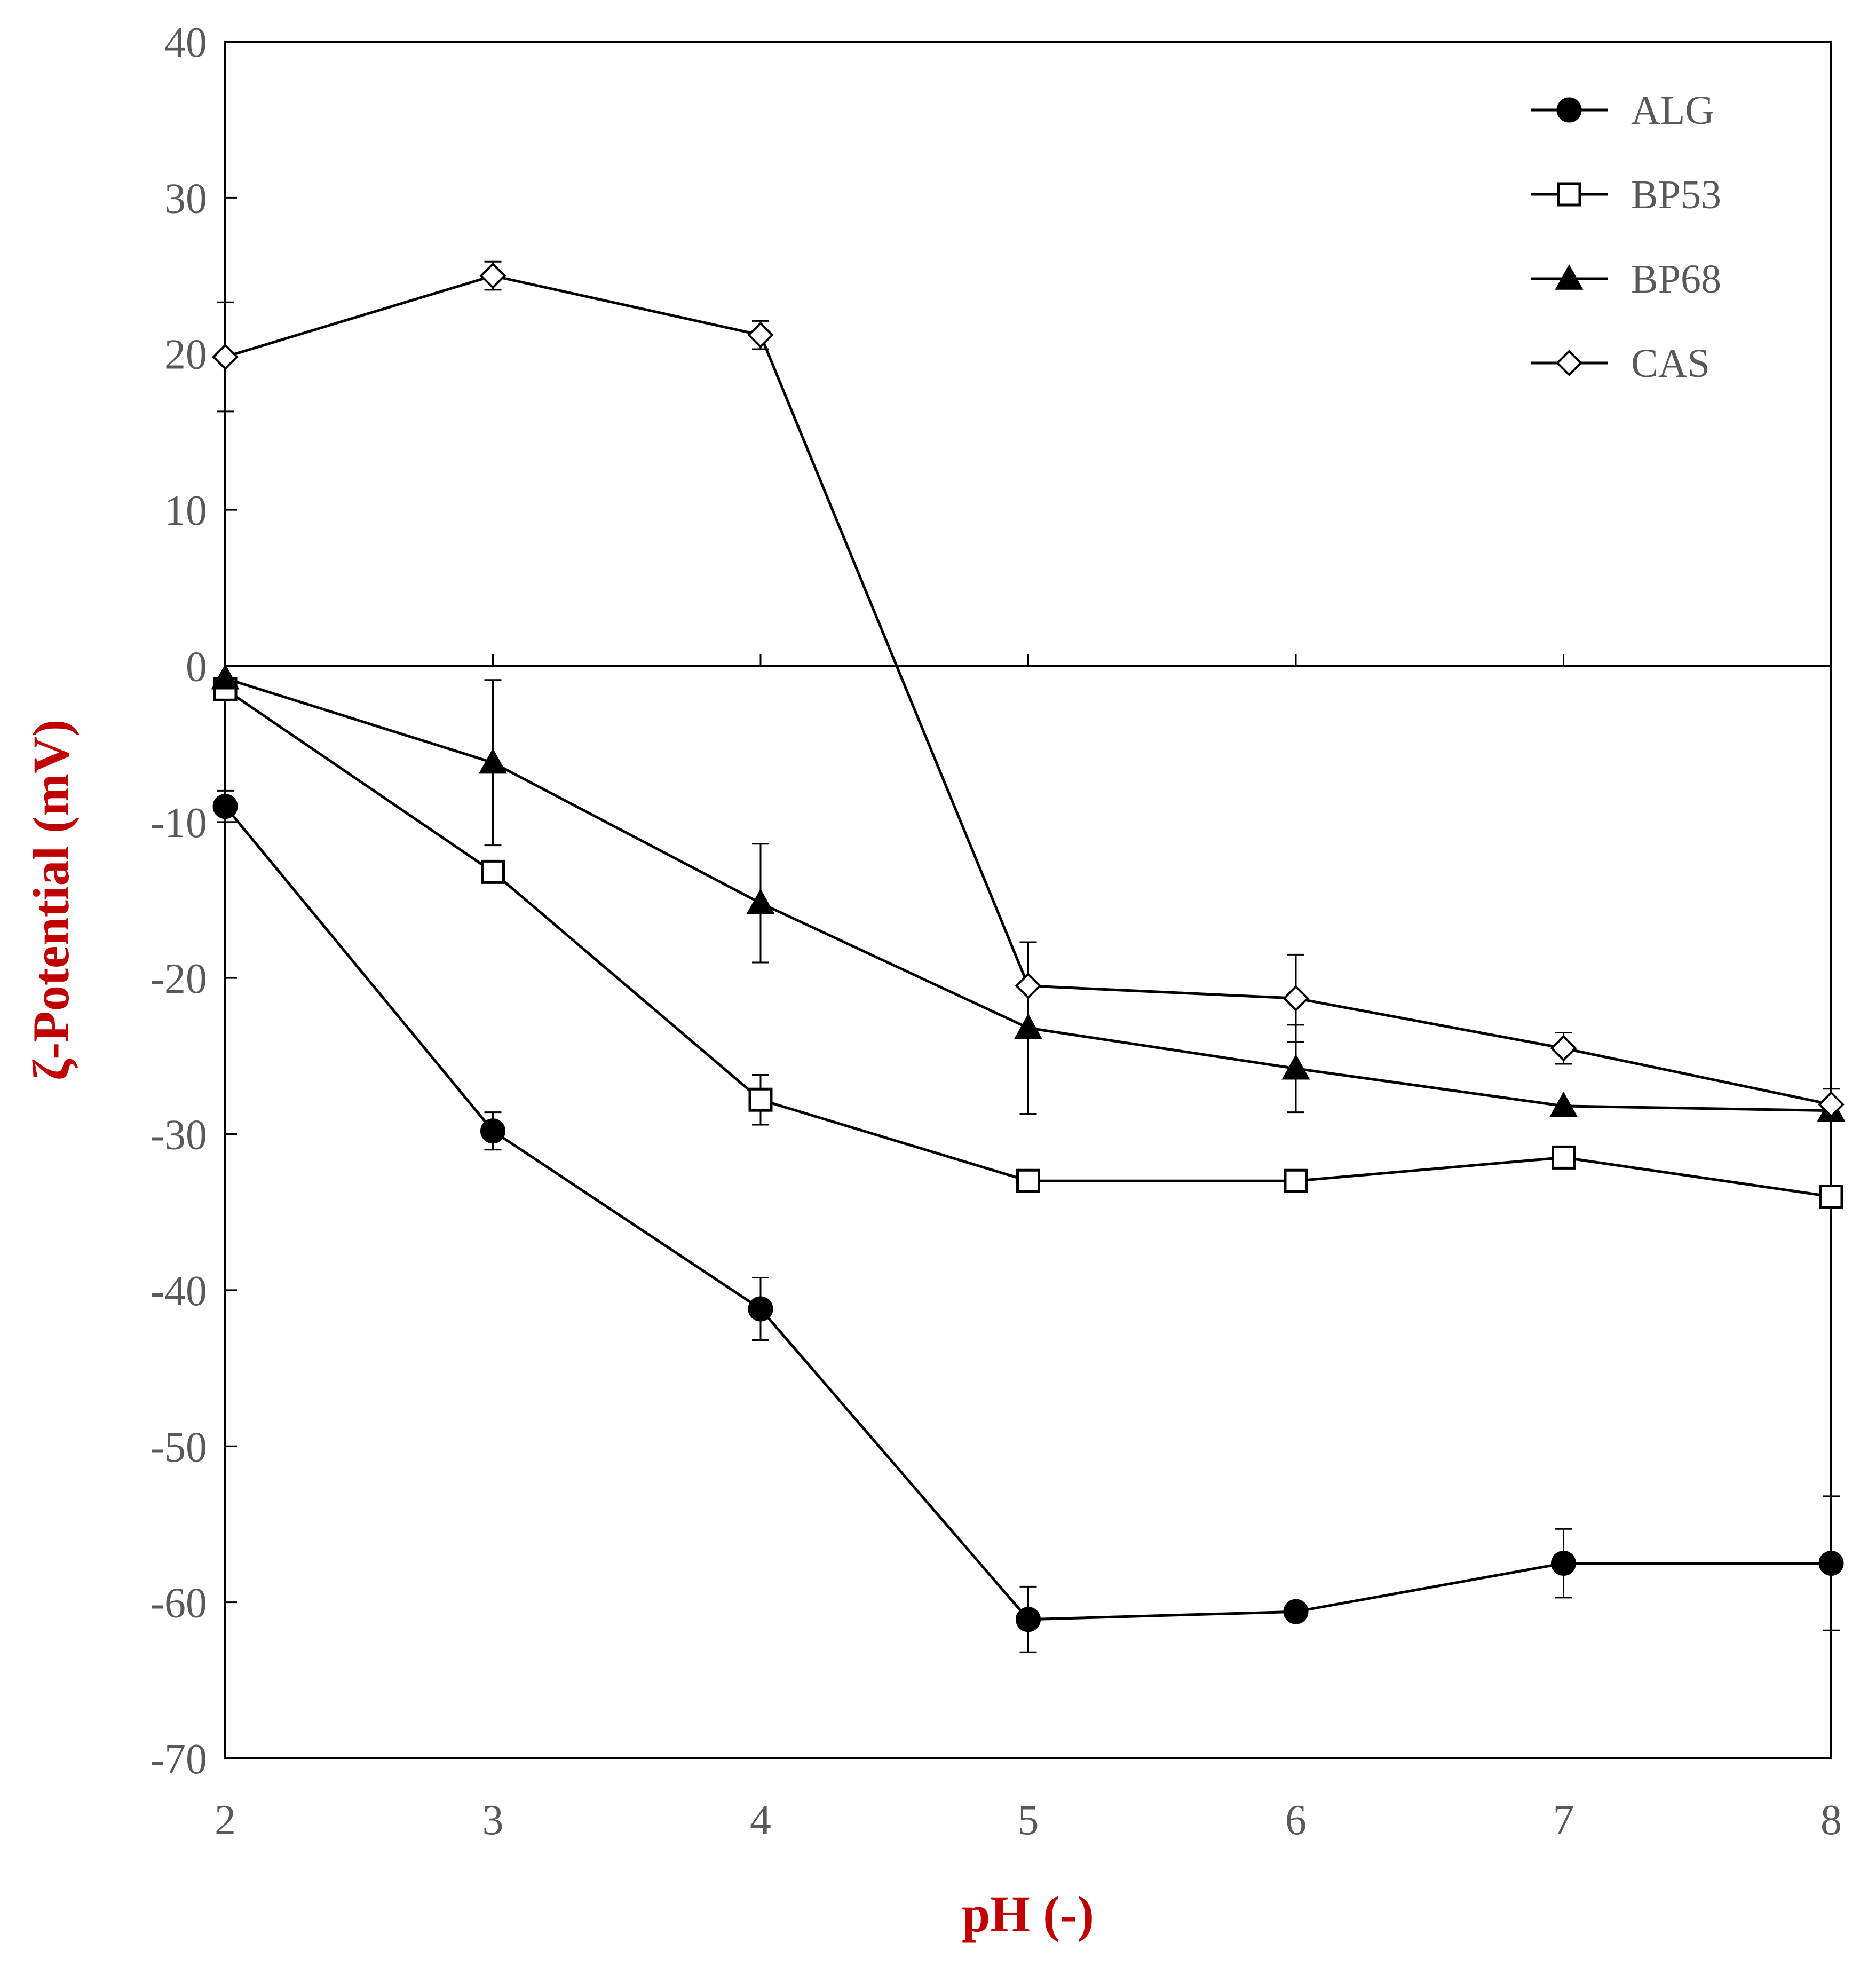  Describe the element at coordinates (197, 666) in the screenshot. I see `y-tick-label-0: 0` at that location.